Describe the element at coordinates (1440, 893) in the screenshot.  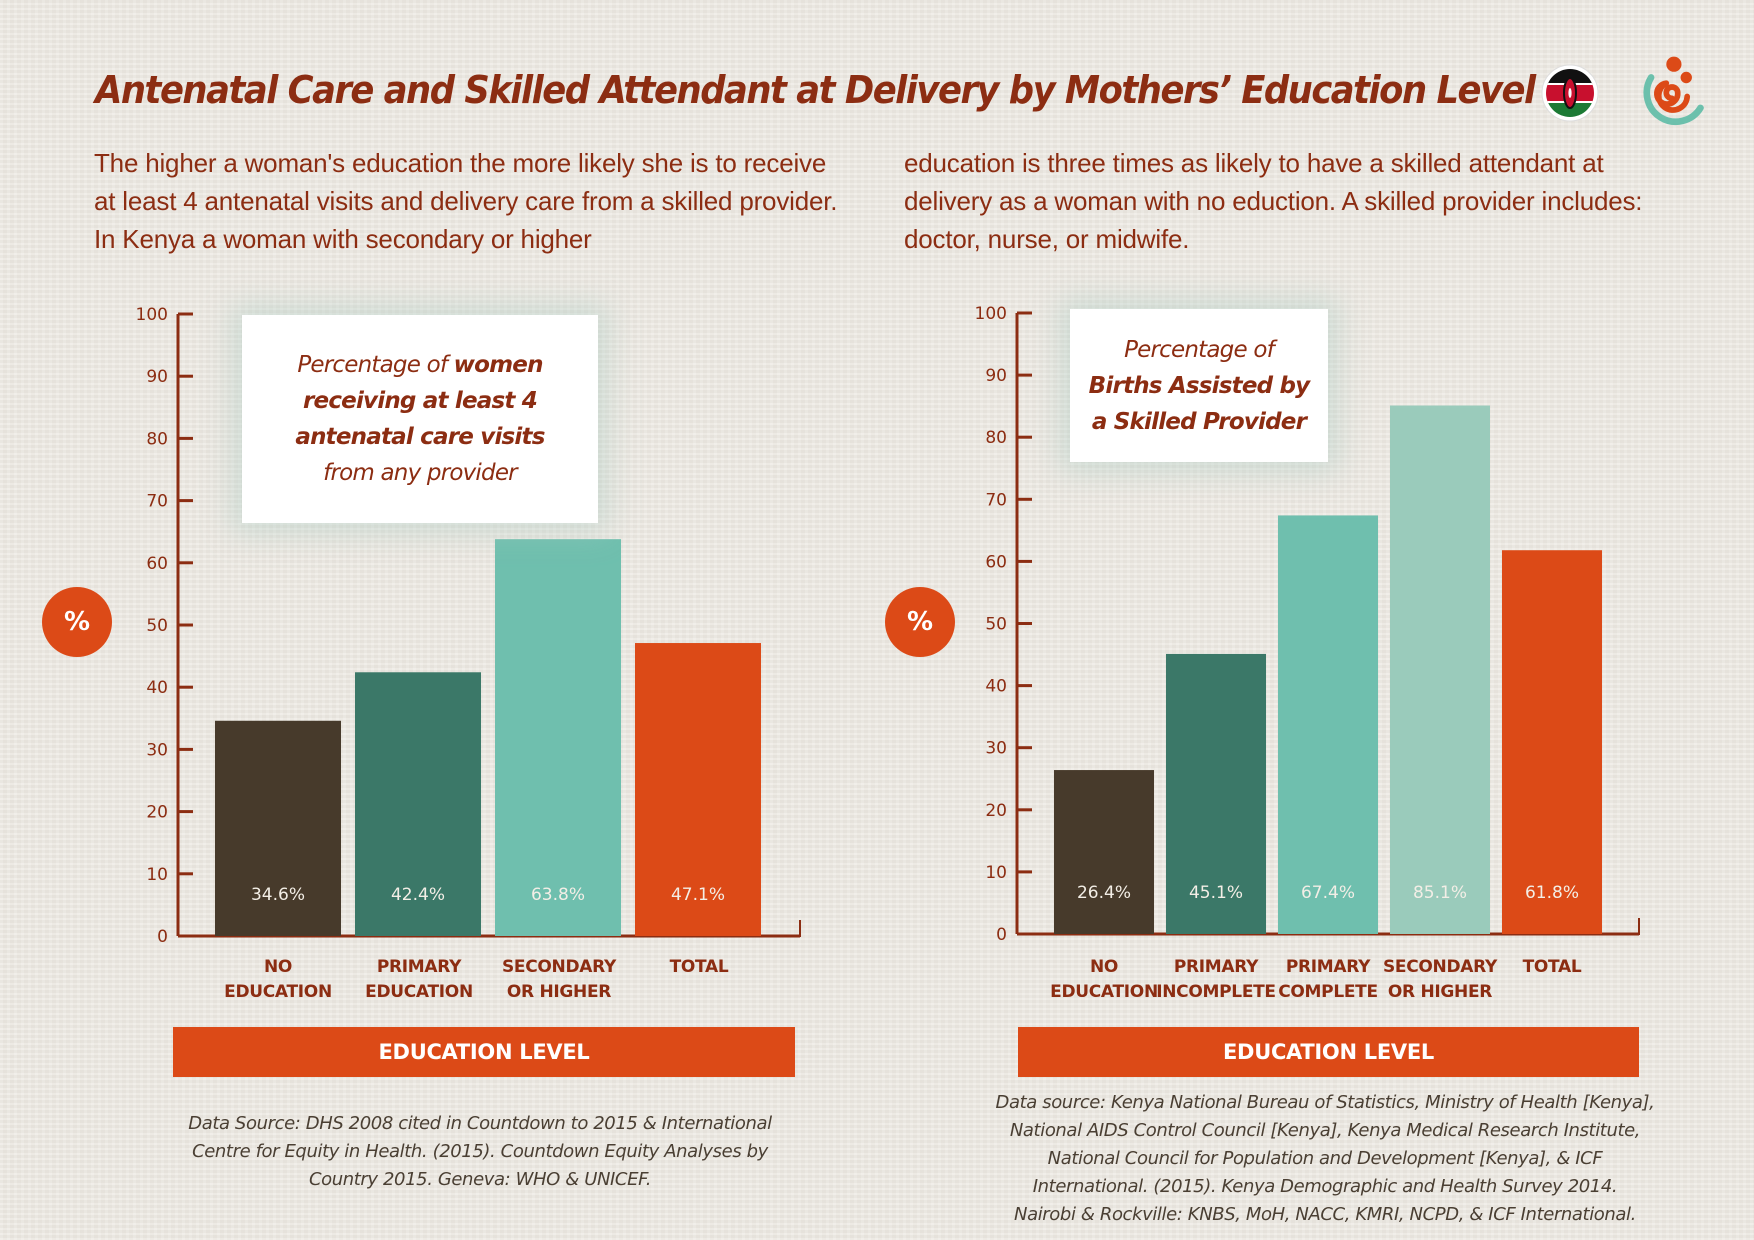
I see `bar-value-label: 85.1%` at that location.